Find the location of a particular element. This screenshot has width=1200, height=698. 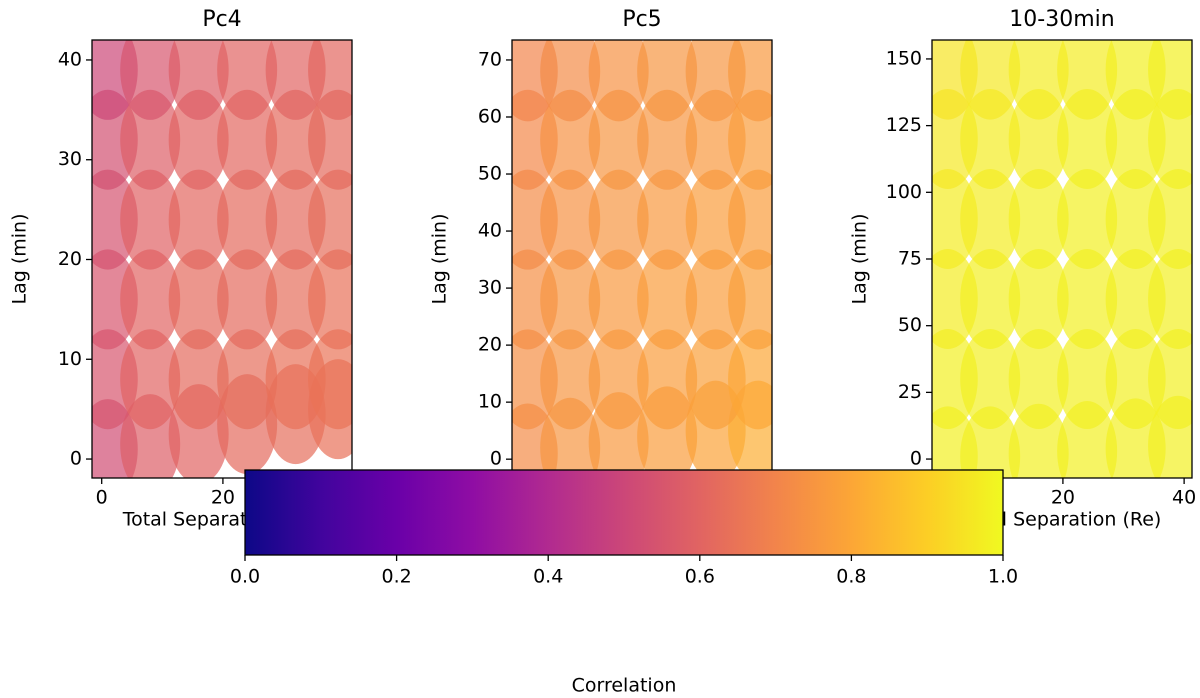

y-tick-label: 100 is located at coordinates (904, 192).